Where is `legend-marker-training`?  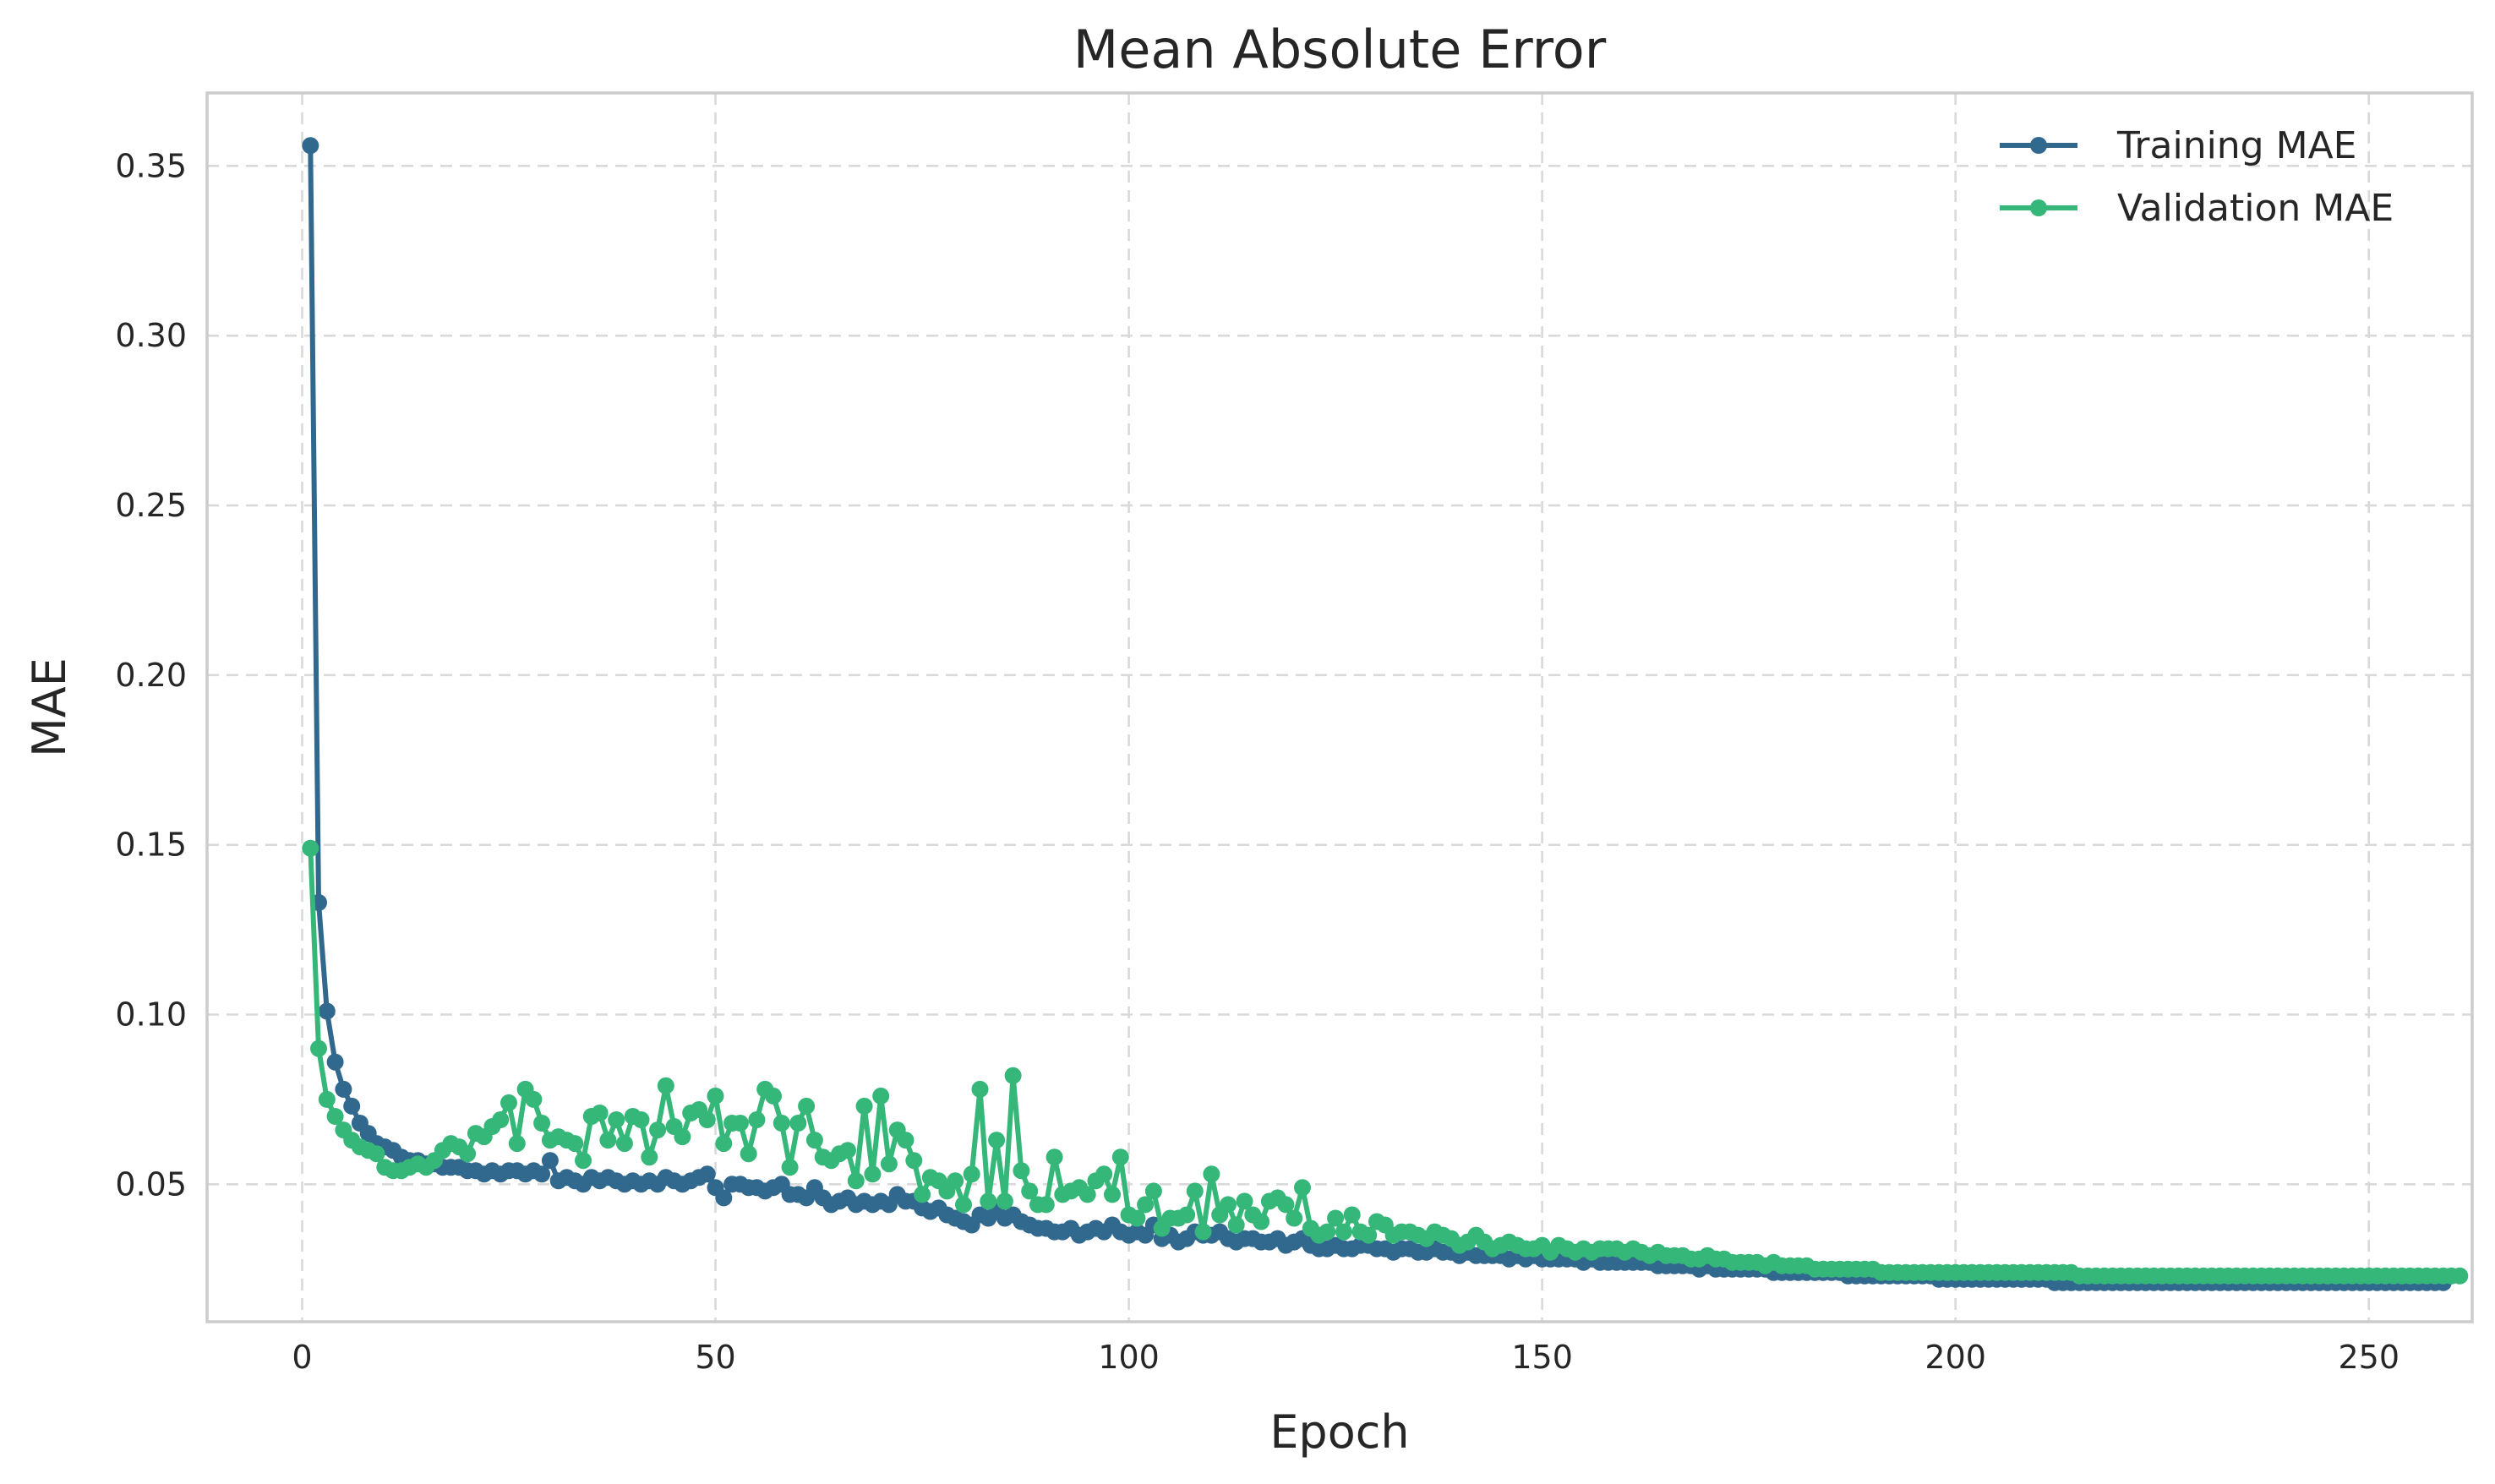 legend-marker-training is located at coordinates (2038, 146).